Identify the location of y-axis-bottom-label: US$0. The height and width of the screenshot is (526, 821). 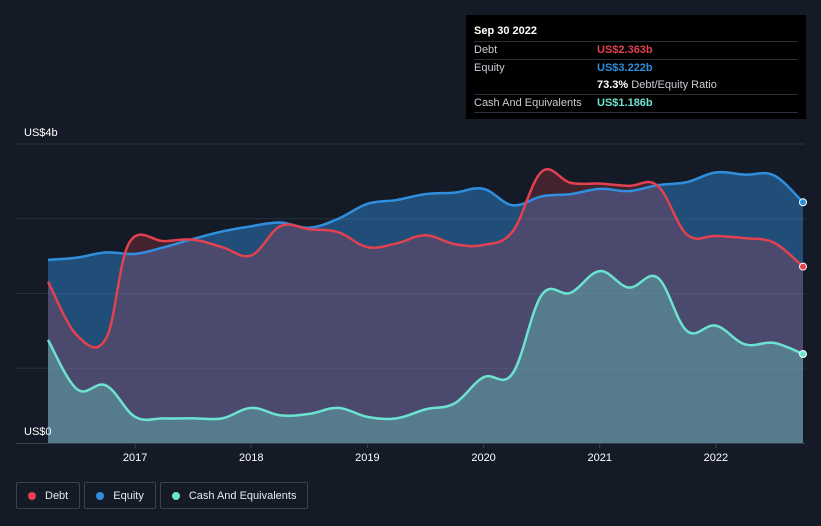
(38, 432).